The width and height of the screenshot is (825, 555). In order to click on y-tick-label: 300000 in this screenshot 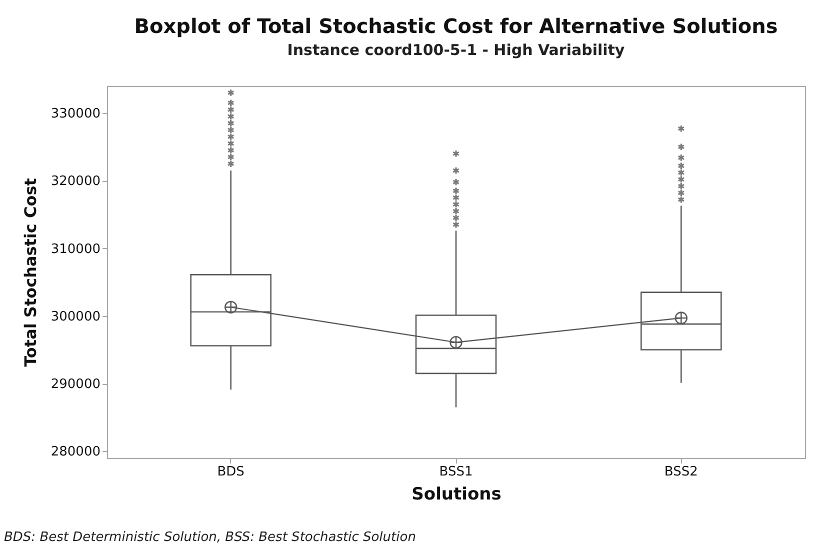, I will do `click(75, 316)`.